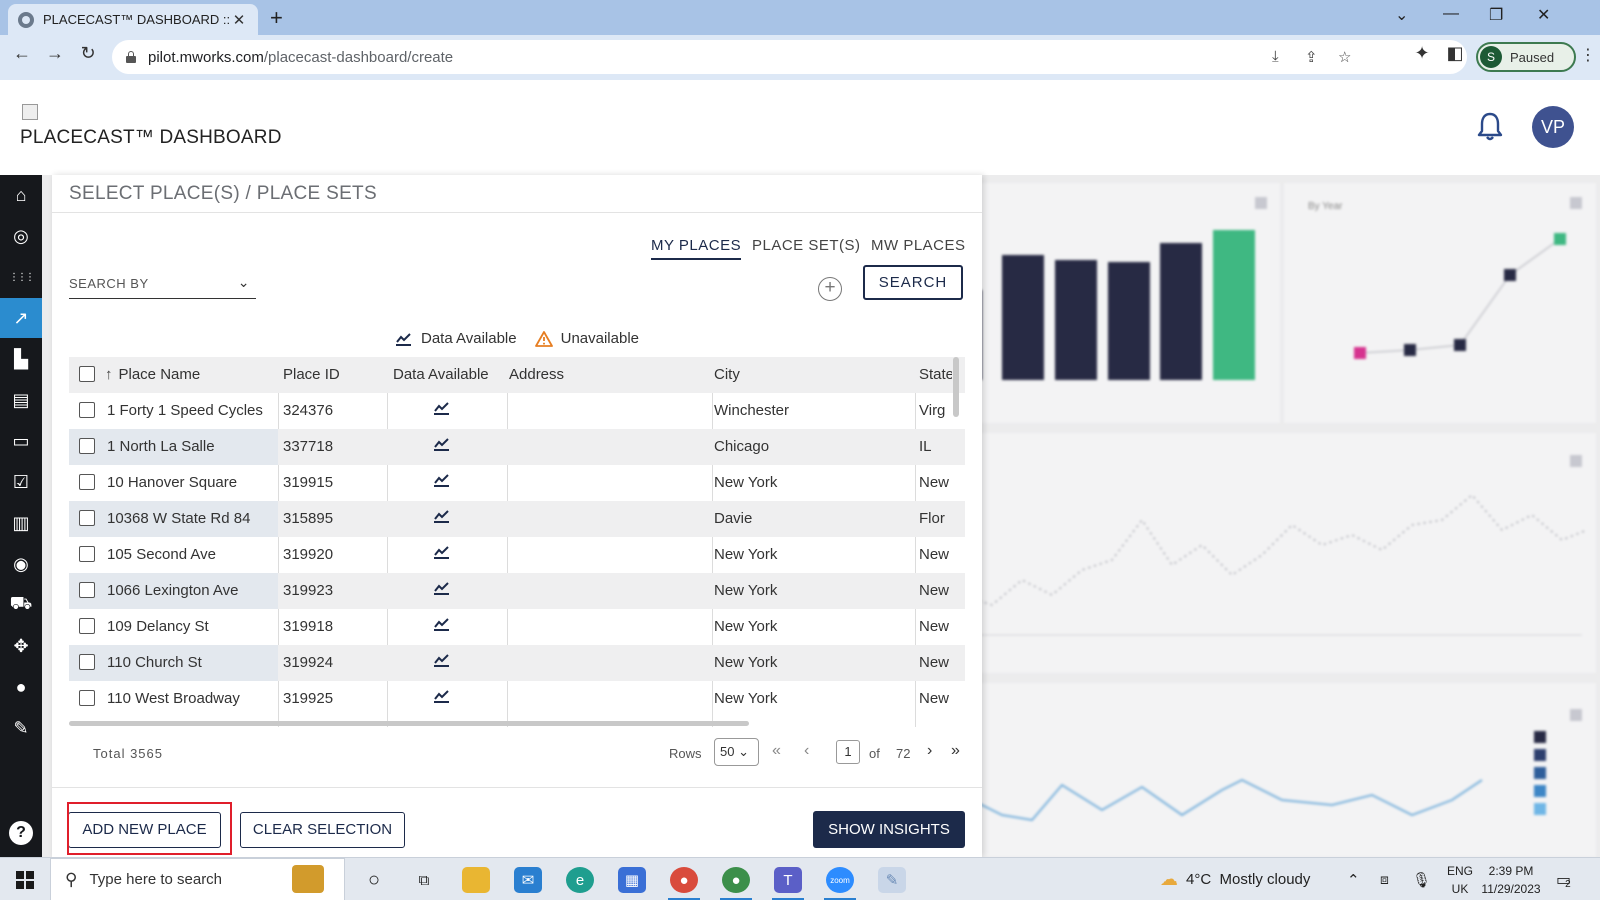  I want to click on add-circle-icon: +, so click(830, 289).